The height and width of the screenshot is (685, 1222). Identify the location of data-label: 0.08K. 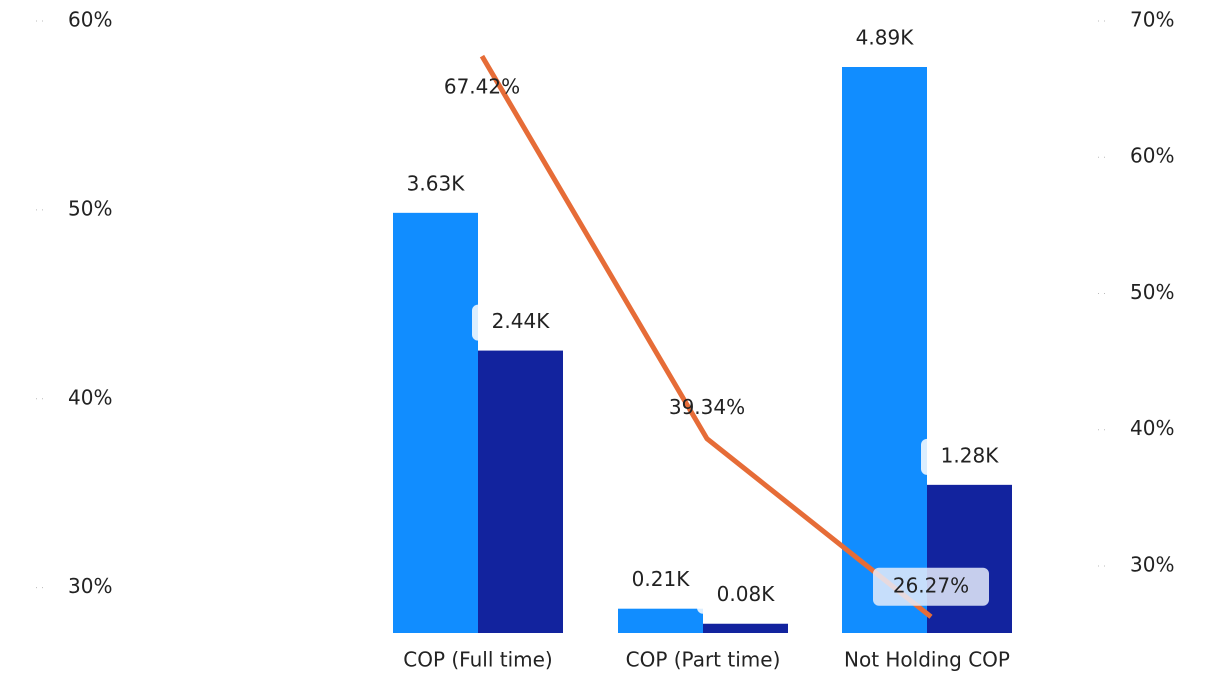
(746, 594).